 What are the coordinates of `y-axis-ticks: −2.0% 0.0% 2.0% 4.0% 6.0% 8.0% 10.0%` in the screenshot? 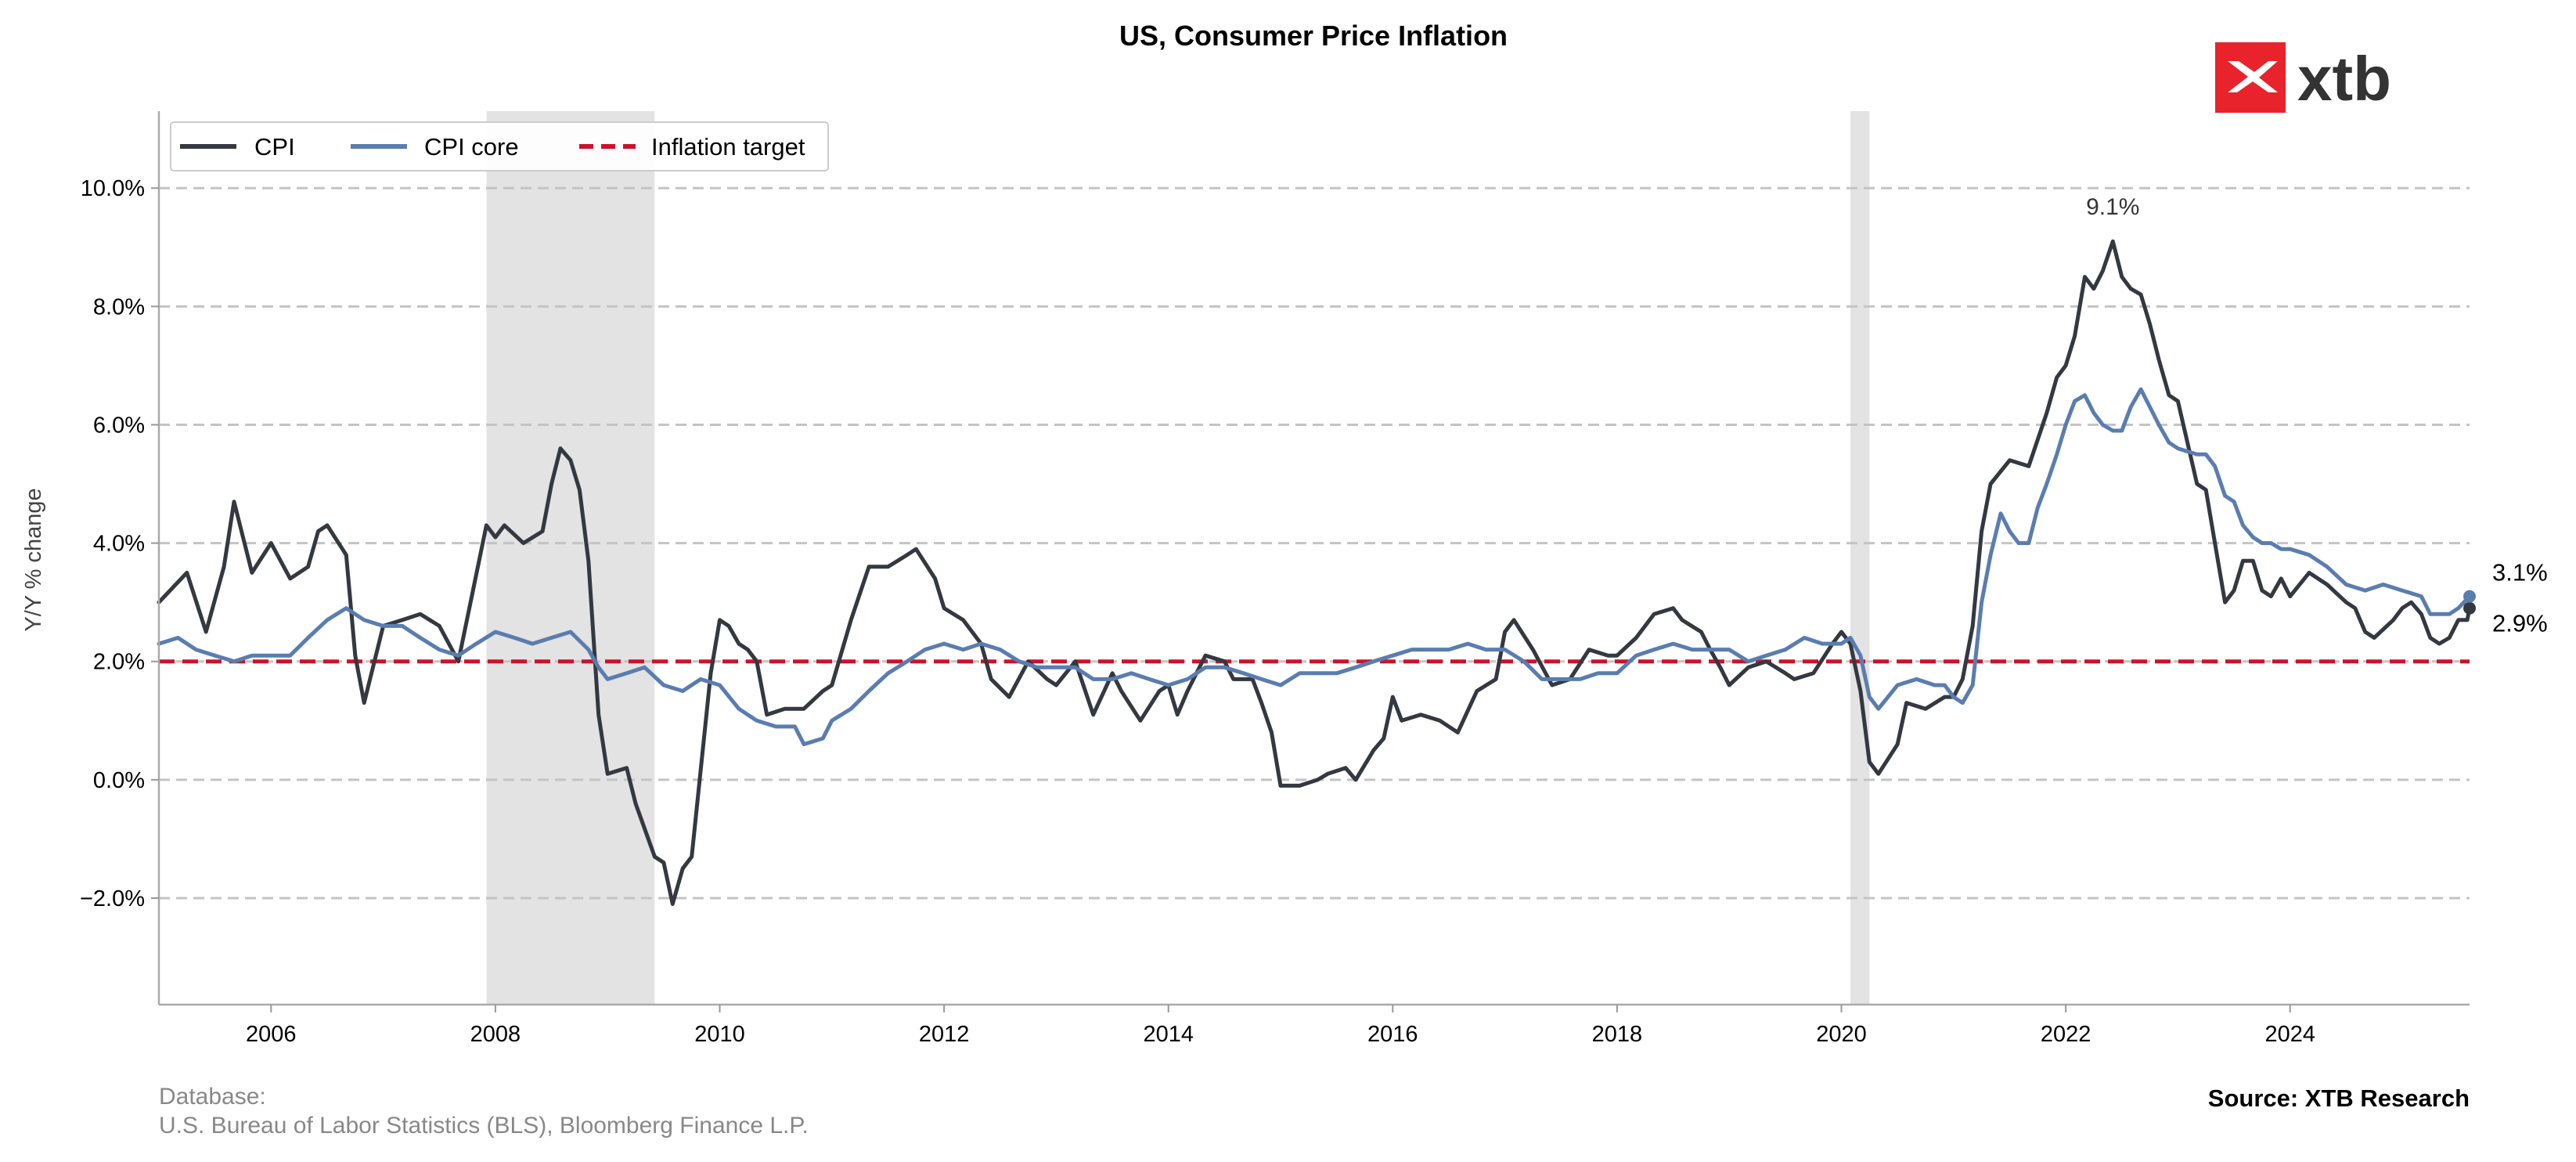 It's located at (119, 543).